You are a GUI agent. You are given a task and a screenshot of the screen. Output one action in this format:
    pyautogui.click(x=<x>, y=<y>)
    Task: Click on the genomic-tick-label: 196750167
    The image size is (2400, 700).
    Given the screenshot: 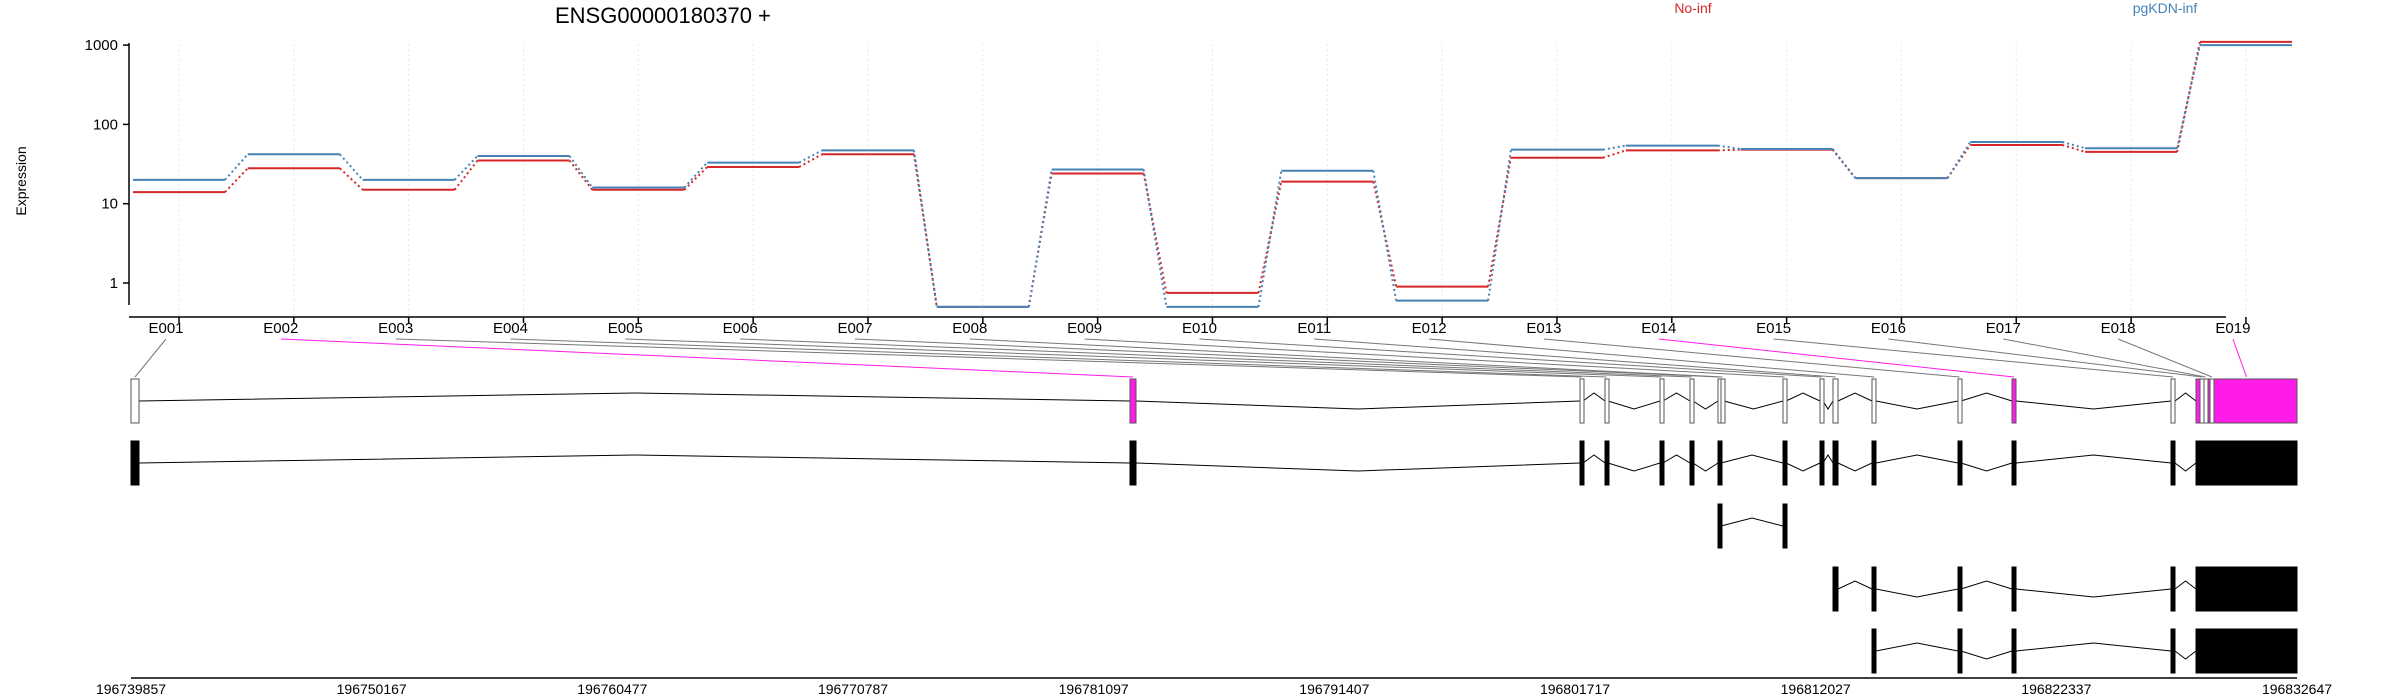 What is the action you would take?
    pyautogui.click(x=372, y=689)
    